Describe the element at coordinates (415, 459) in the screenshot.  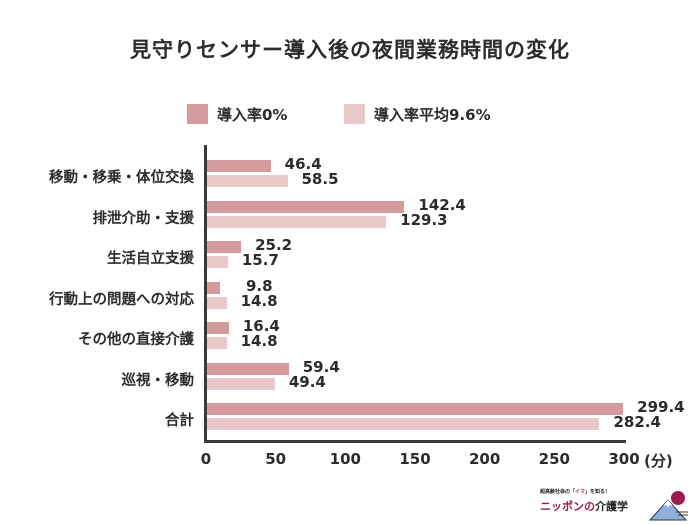
I see `x-tick-label: 150` at that location.